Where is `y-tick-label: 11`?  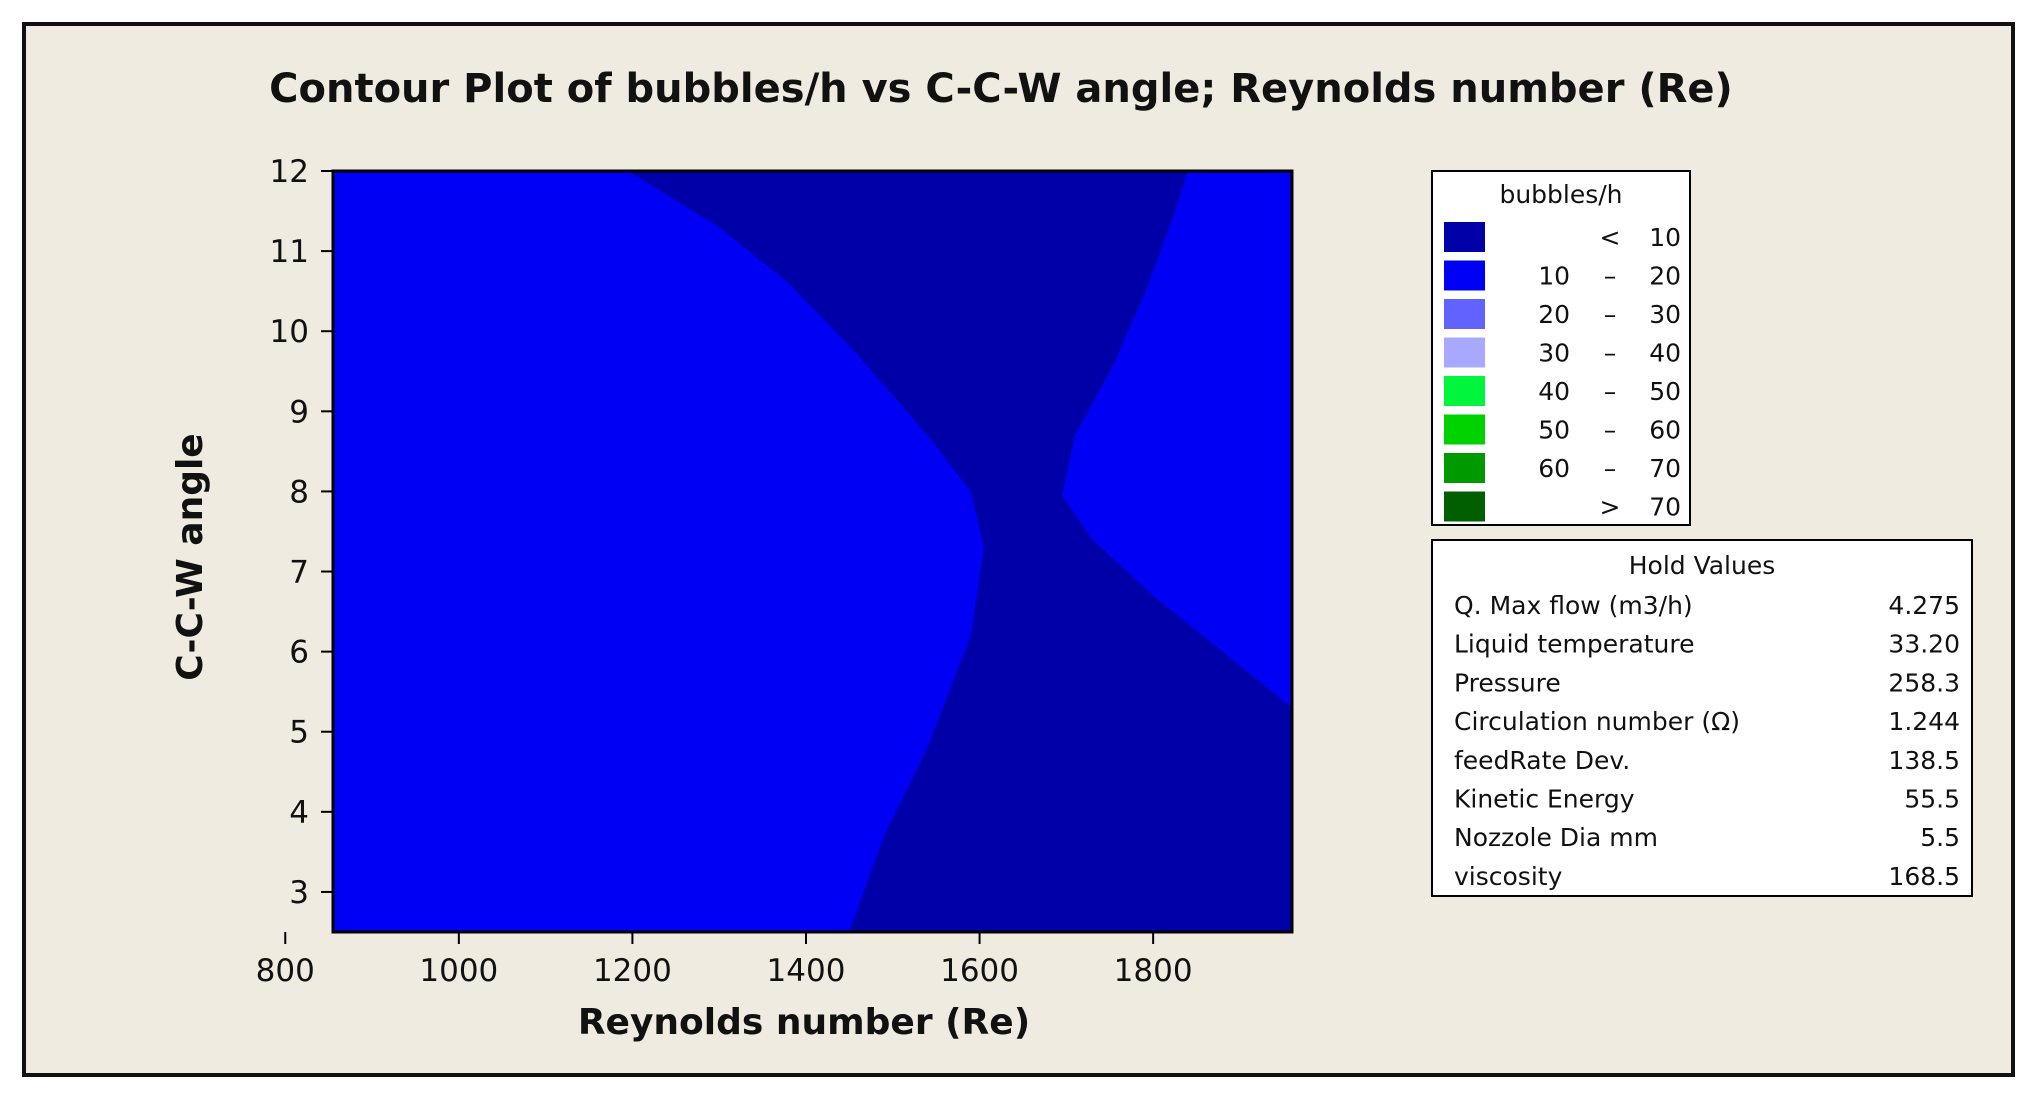
y-tick-label: 11 is located at coordinates (289, 252).